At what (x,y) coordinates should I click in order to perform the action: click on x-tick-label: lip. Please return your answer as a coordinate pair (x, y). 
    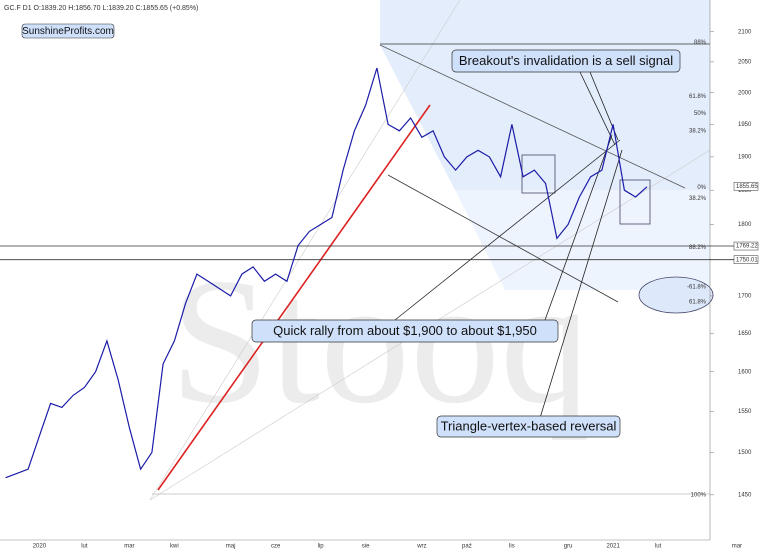
    Looking at the image, I should click on (321, 547).